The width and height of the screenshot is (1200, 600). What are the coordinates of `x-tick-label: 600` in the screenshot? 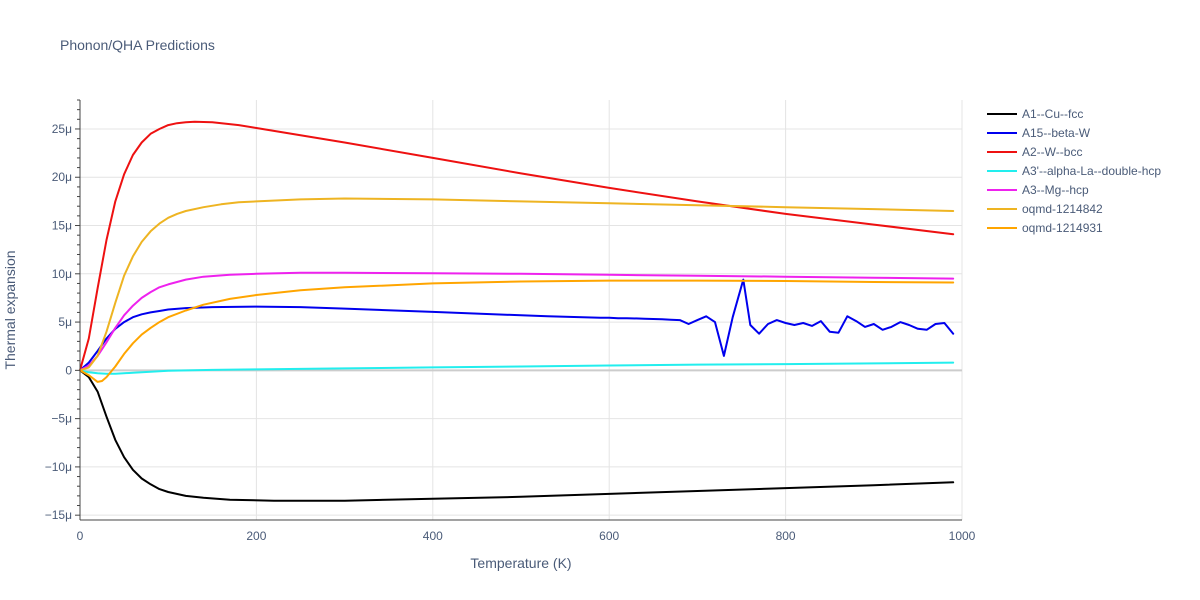 It's located at (609, 536).